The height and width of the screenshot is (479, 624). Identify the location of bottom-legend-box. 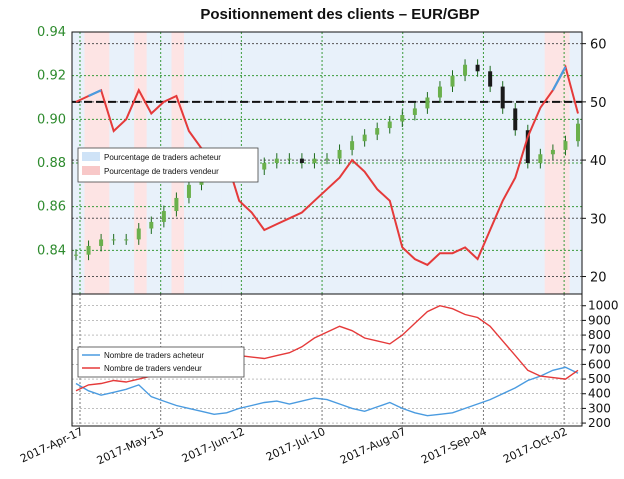
(161, 362).